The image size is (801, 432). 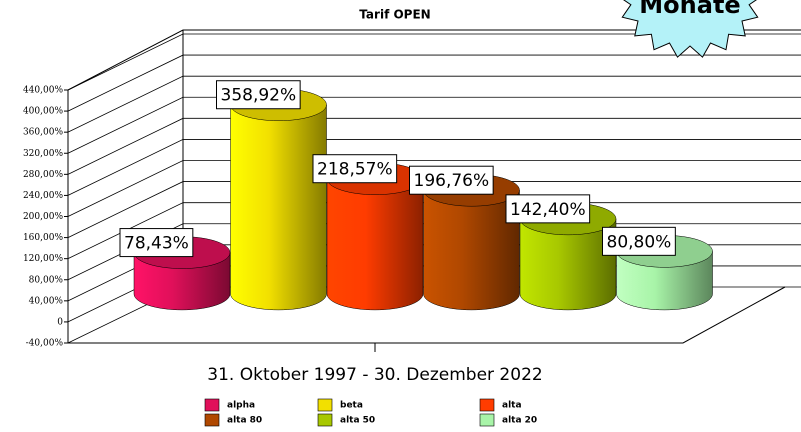 I want to click on y-tick-label: 120,00%, so click(x=43, y=259).